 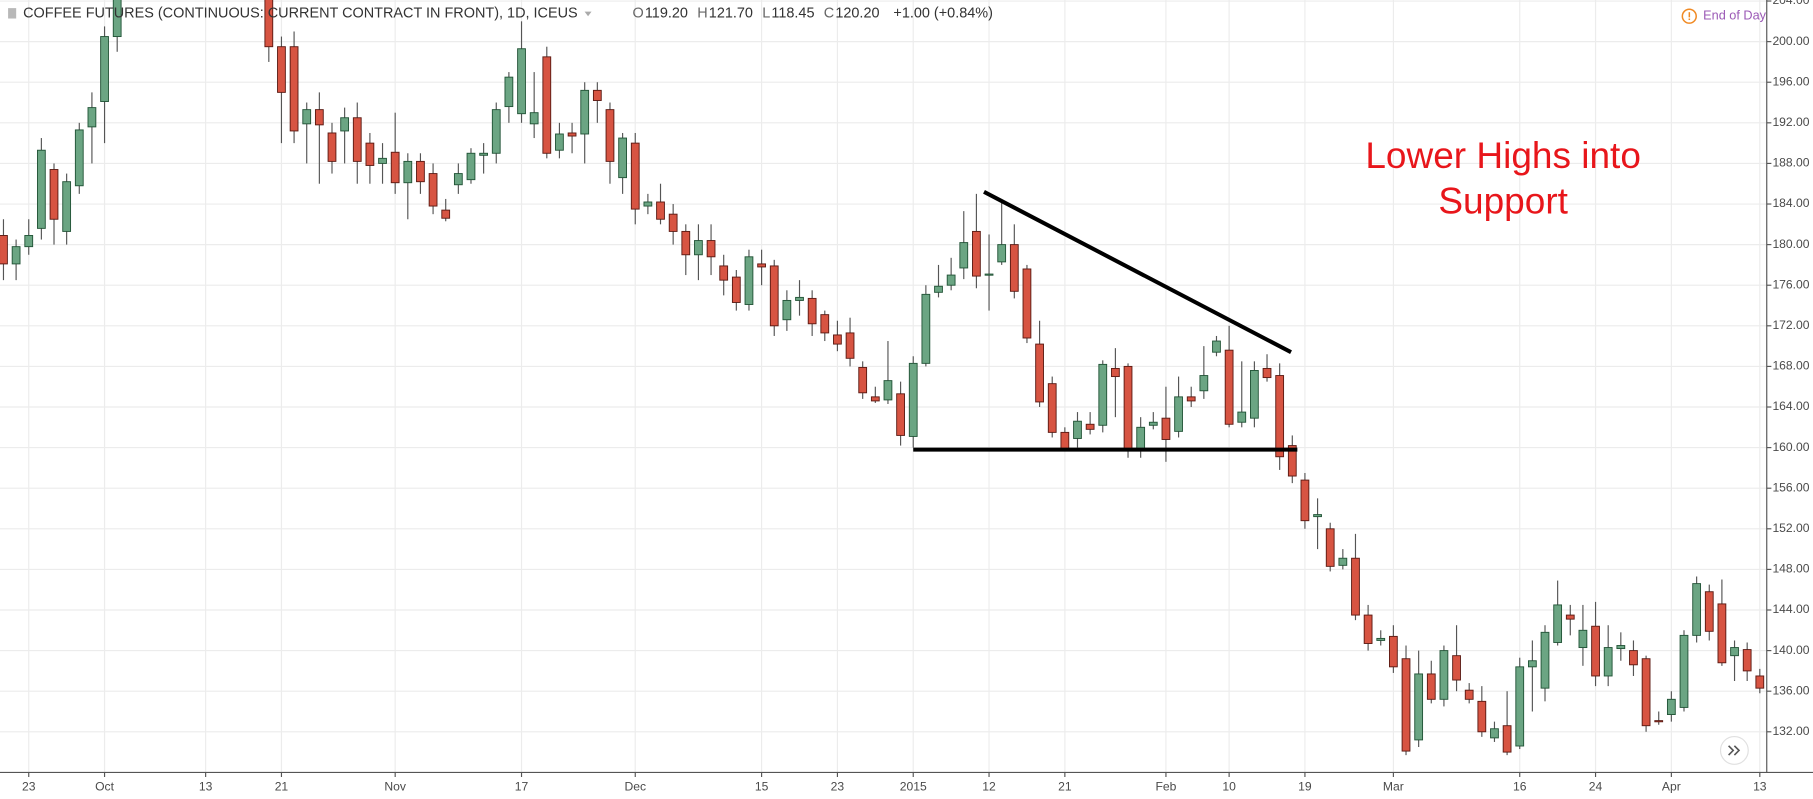 I want to click on status-icon, so click(x=1689, y=16).